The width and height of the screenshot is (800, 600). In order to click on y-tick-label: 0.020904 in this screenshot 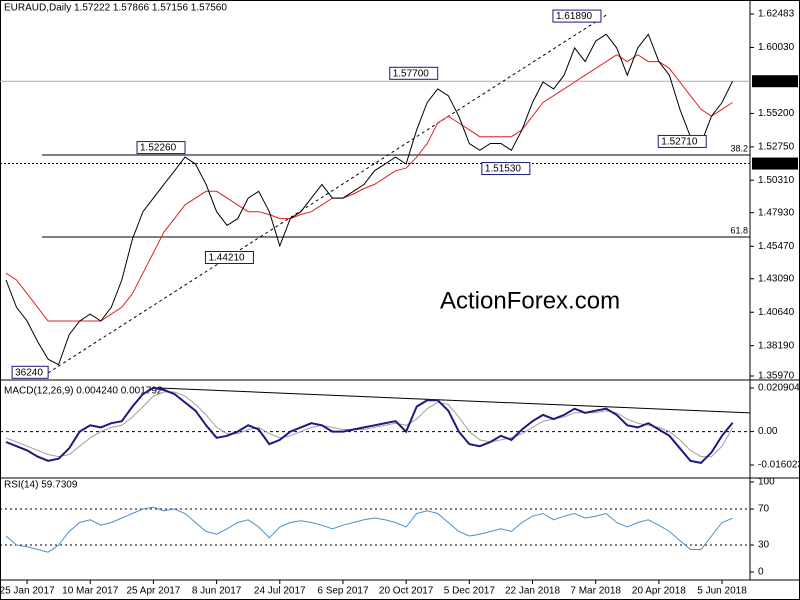, I will do `click(779, 388)`.